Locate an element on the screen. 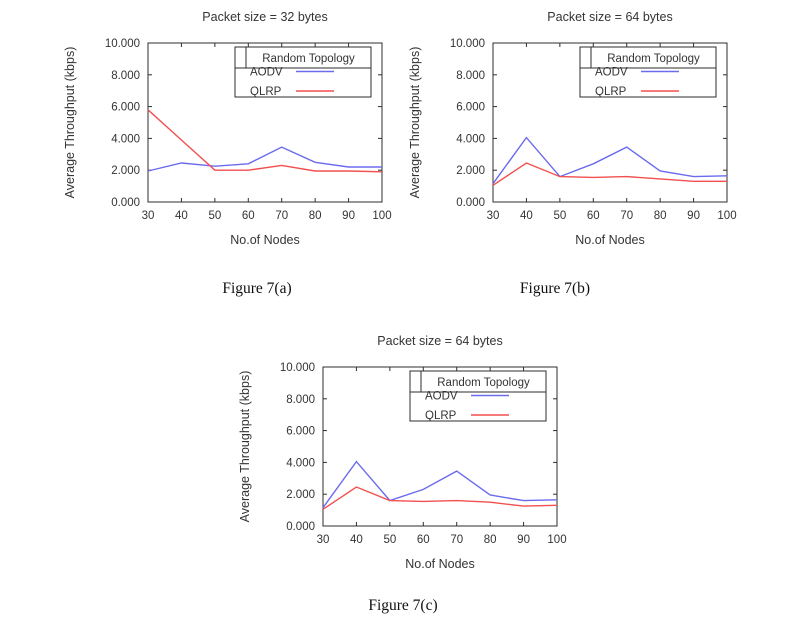  chart-title: Packet size = 32 bytes is located at coordinates (264, 17).